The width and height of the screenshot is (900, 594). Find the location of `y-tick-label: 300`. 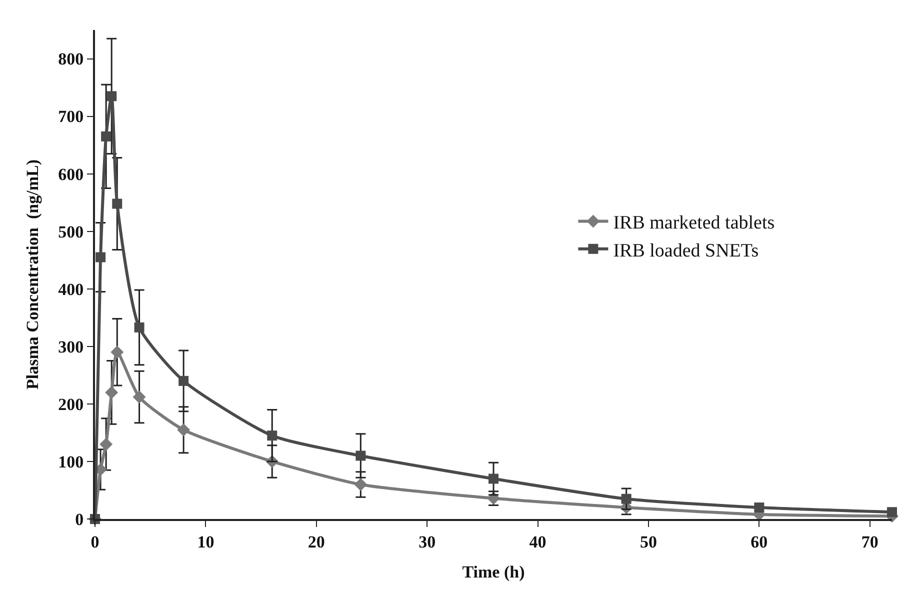

y-tick-label: 300 is located at coordinates (71, 346).